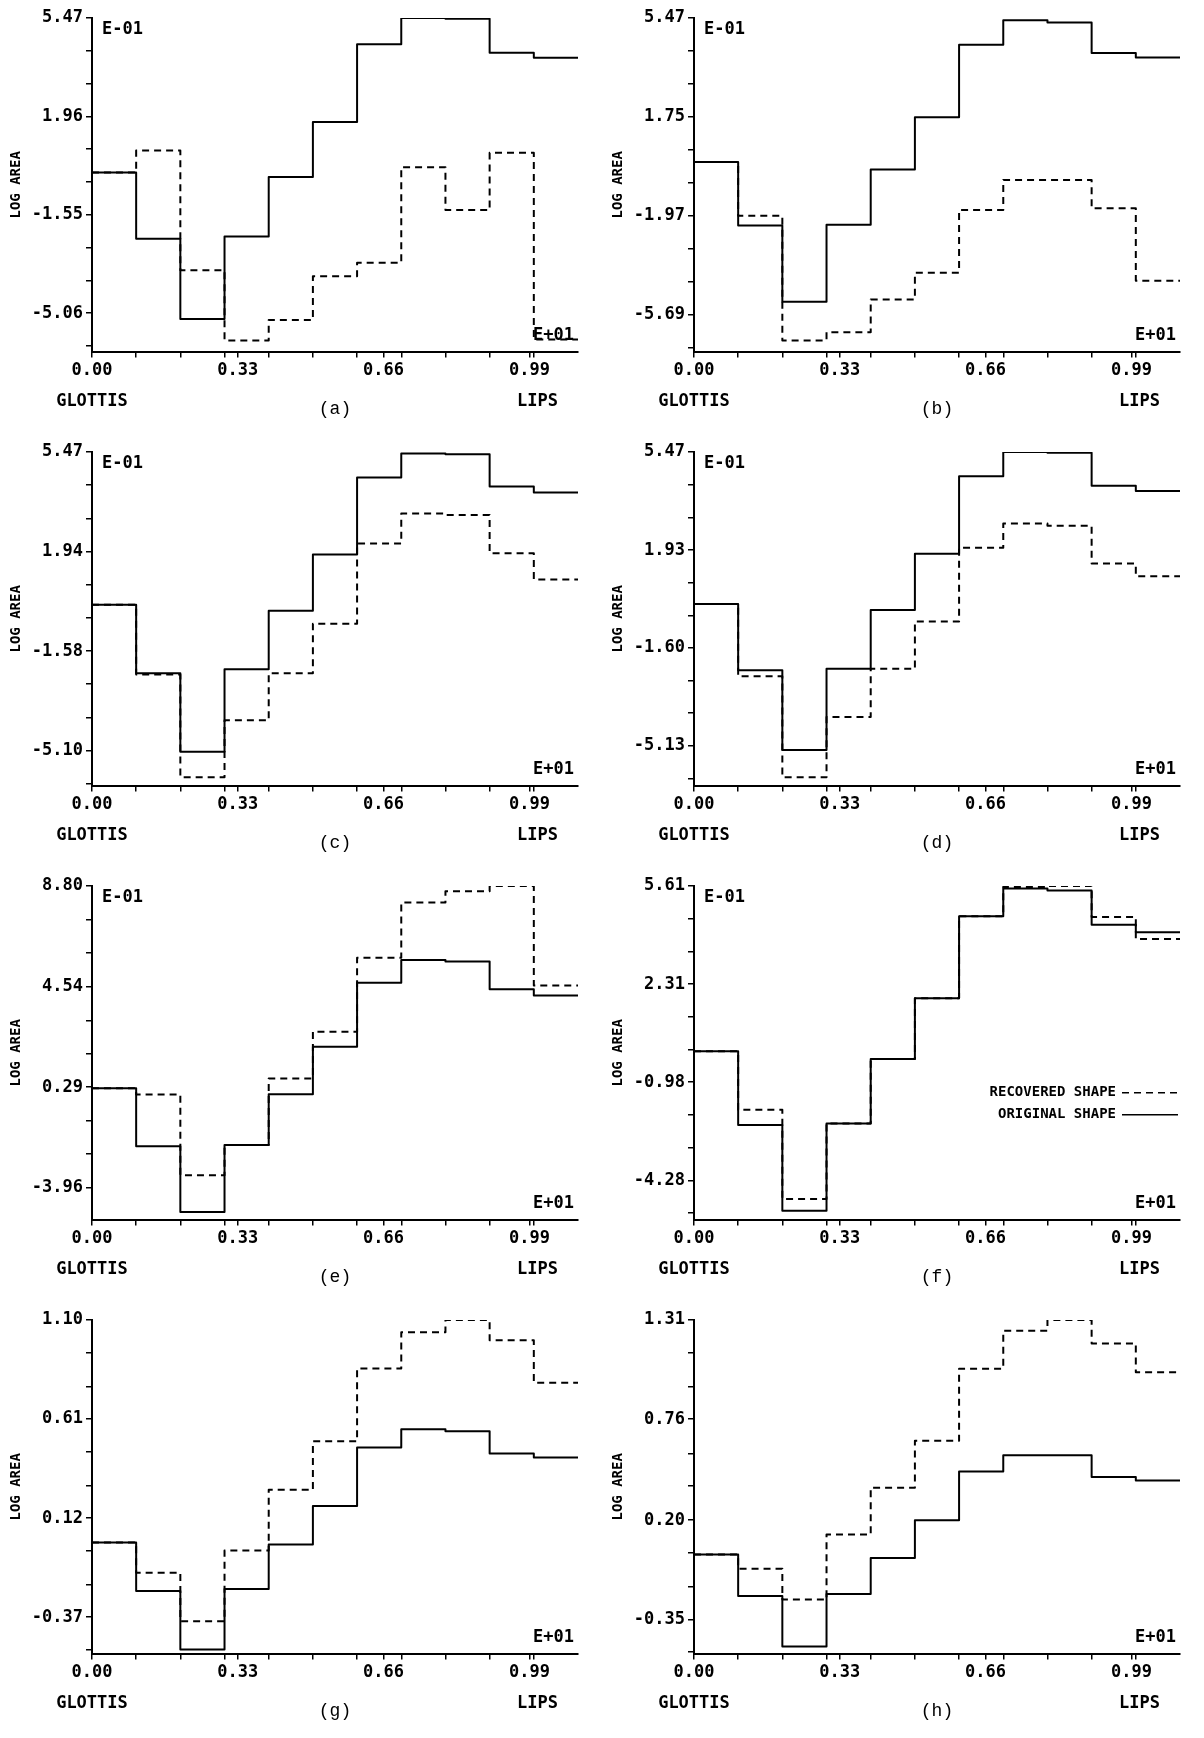  Describe the element at coordinates (335, 843) in the screenshot. I see `x-axis-title: (c)` at that location.